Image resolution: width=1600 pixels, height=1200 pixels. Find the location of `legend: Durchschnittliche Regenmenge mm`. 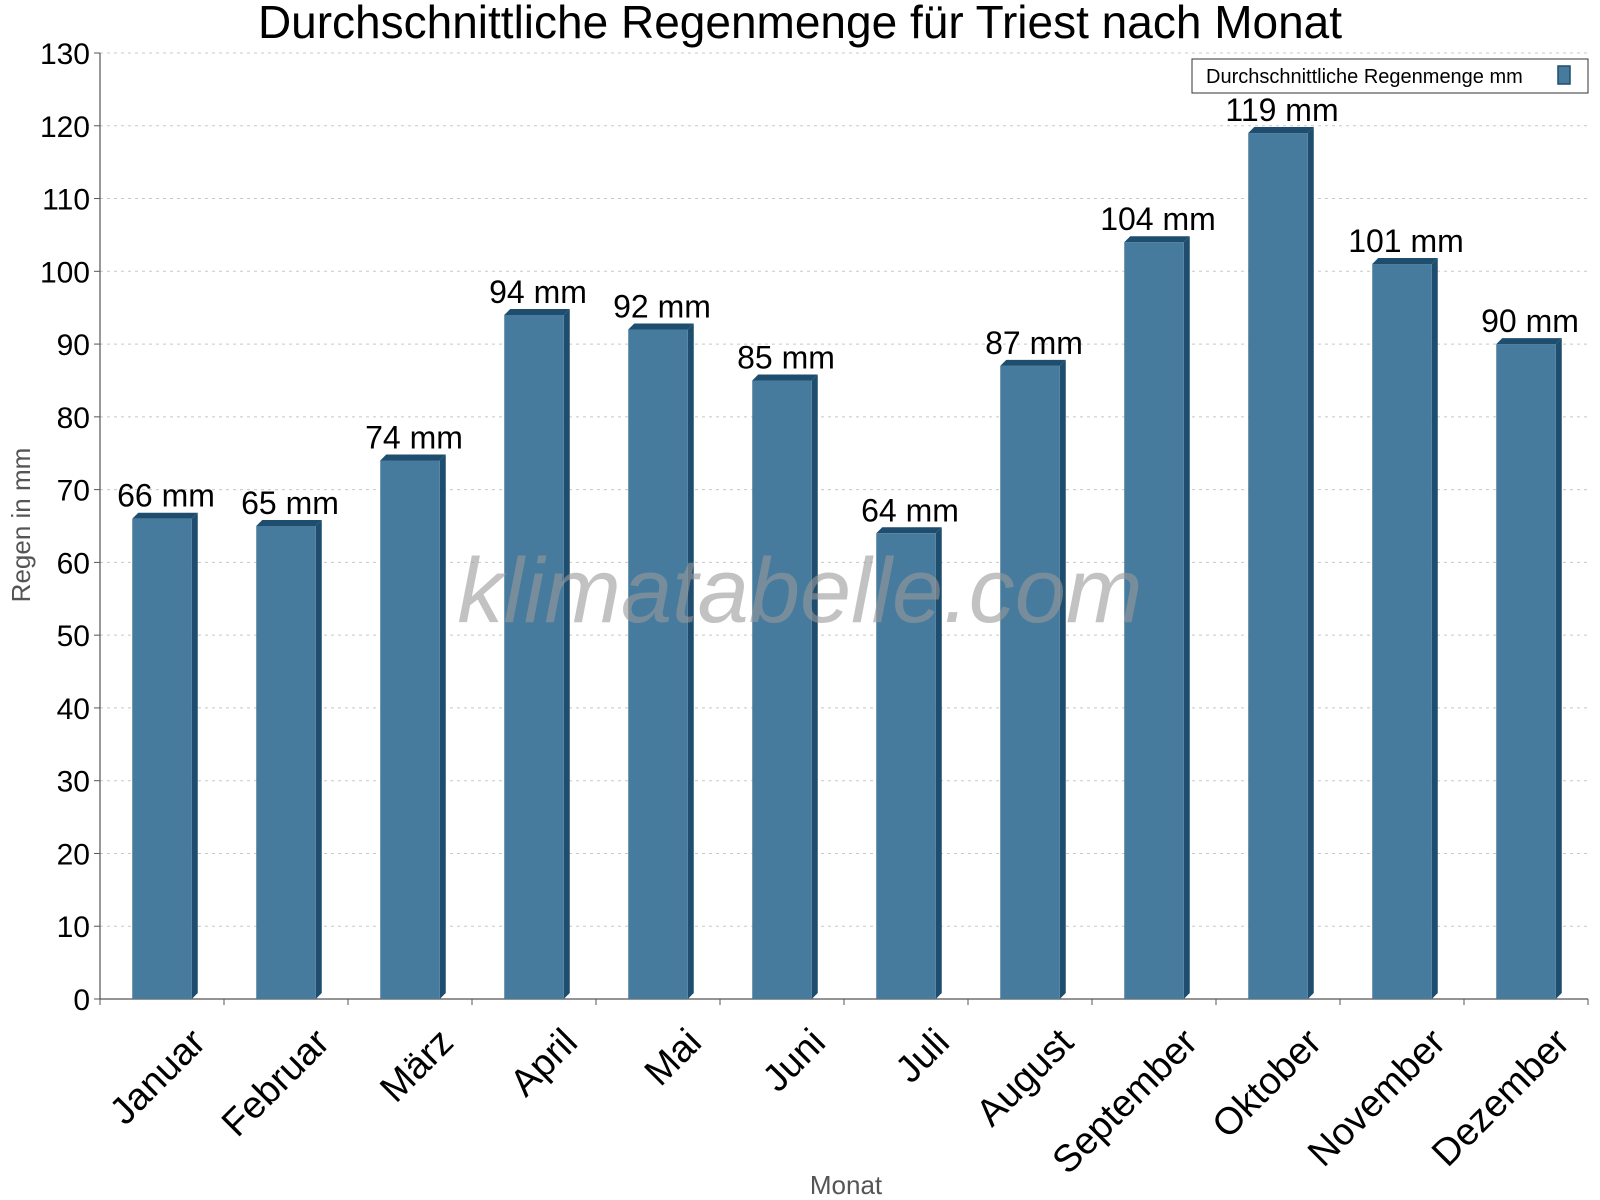

legend: Durchschnittliche Regenmenge mm is located at coordinates (1390, 76).